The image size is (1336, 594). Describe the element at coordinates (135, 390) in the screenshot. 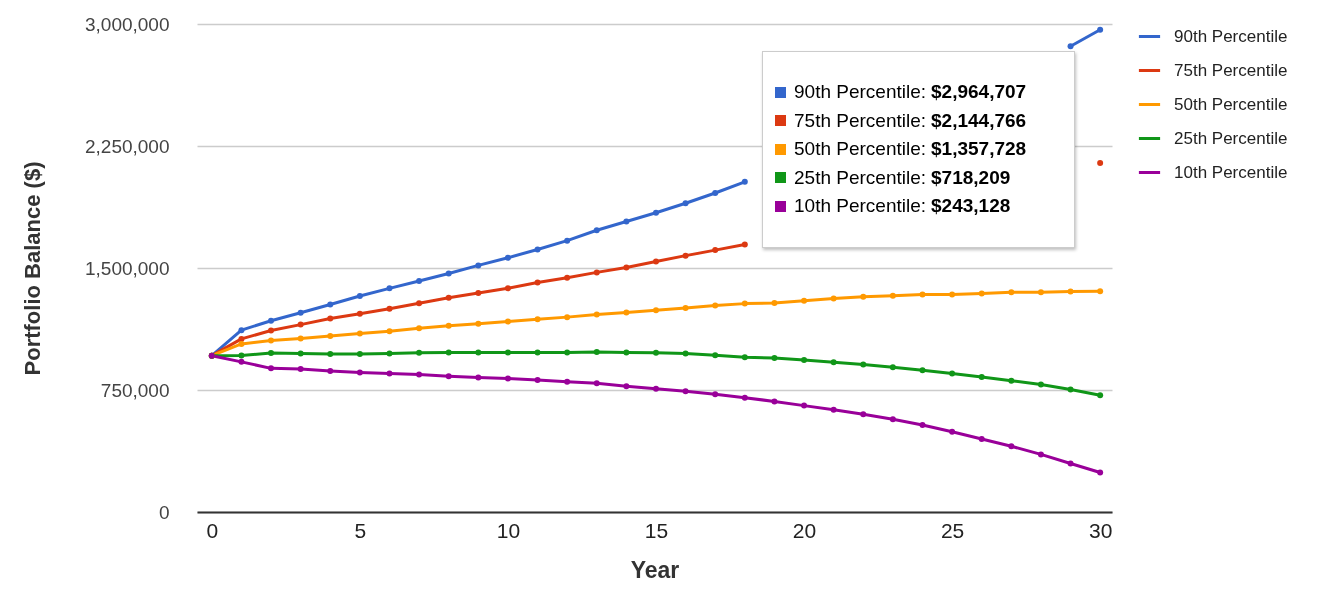

I see `y-tick-label: 750,000` at that location.